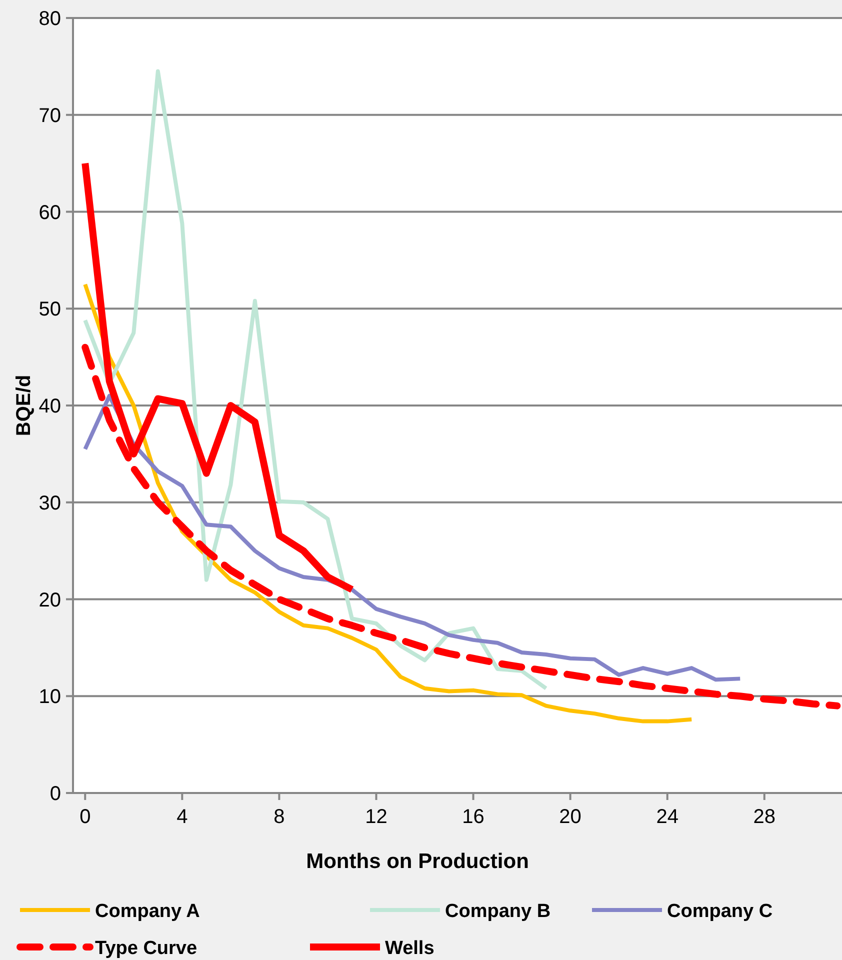  What do you see at coordinates (667, 817) in the screenshot?
I see `x-tick-label: 24` at bounding box center [667, 817].